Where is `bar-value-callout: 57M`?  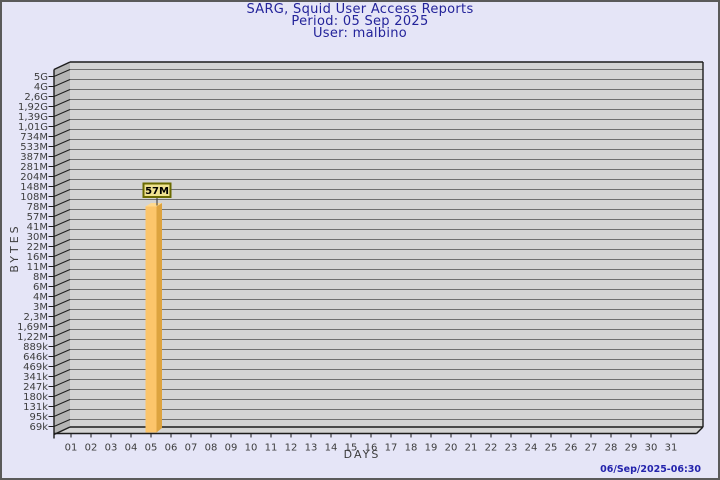
bar-value-callout: 57M is located at coordinates (157, 194).